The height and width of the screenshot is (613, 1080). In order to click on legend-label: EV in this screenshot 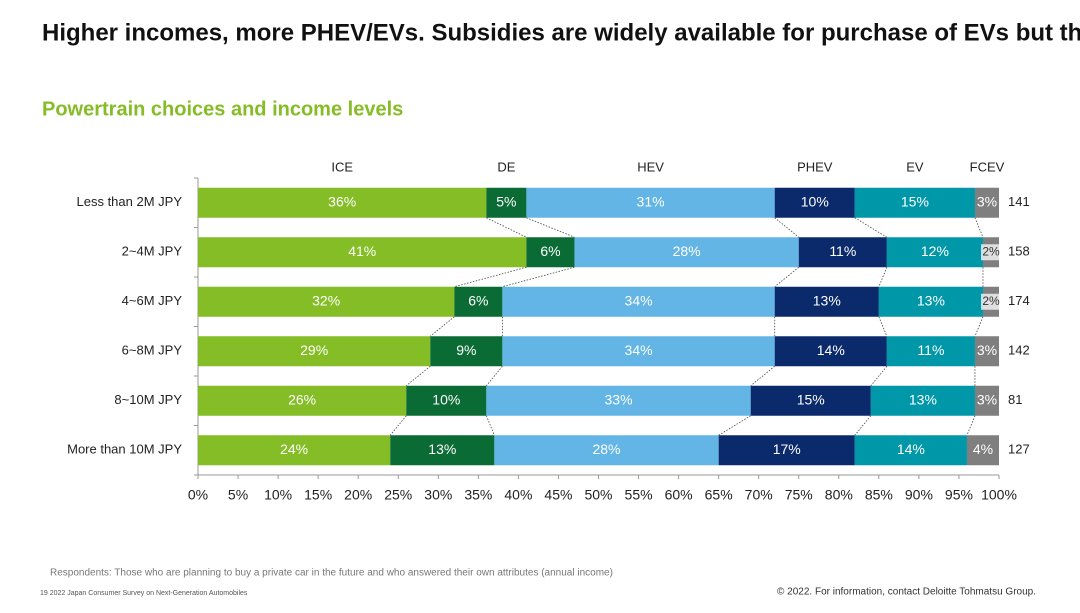, I will do `click(915, 166)`.